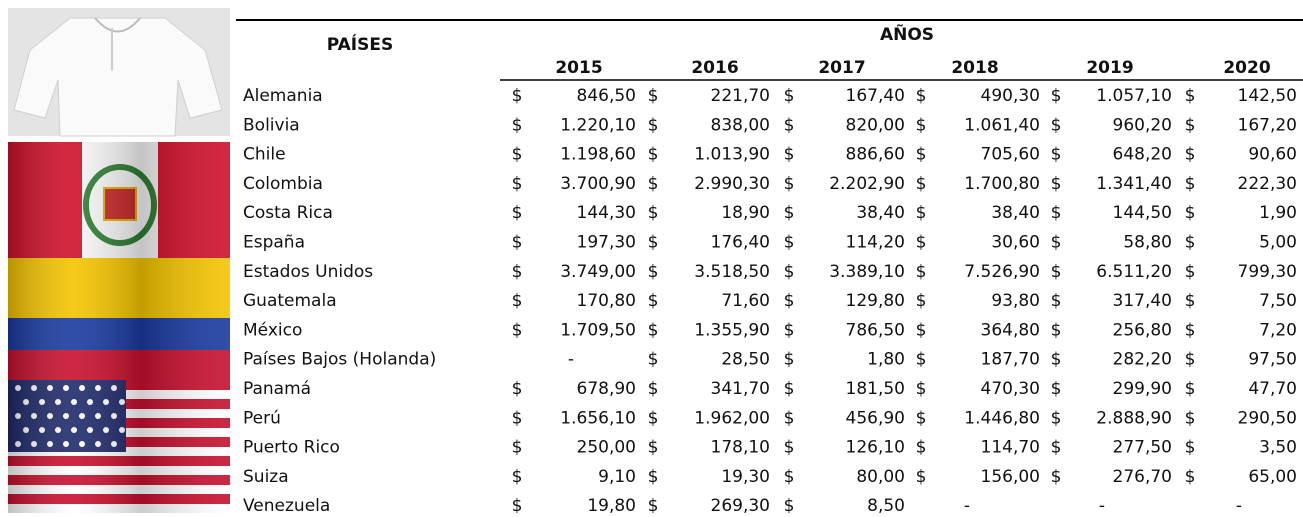 Image resolution: width=1303 pixels, height=517 pixels. What do you see at coordinates (867, 184) in the screenshot?
I see `amount: 2.202,90` at bounding box center [867, 184].